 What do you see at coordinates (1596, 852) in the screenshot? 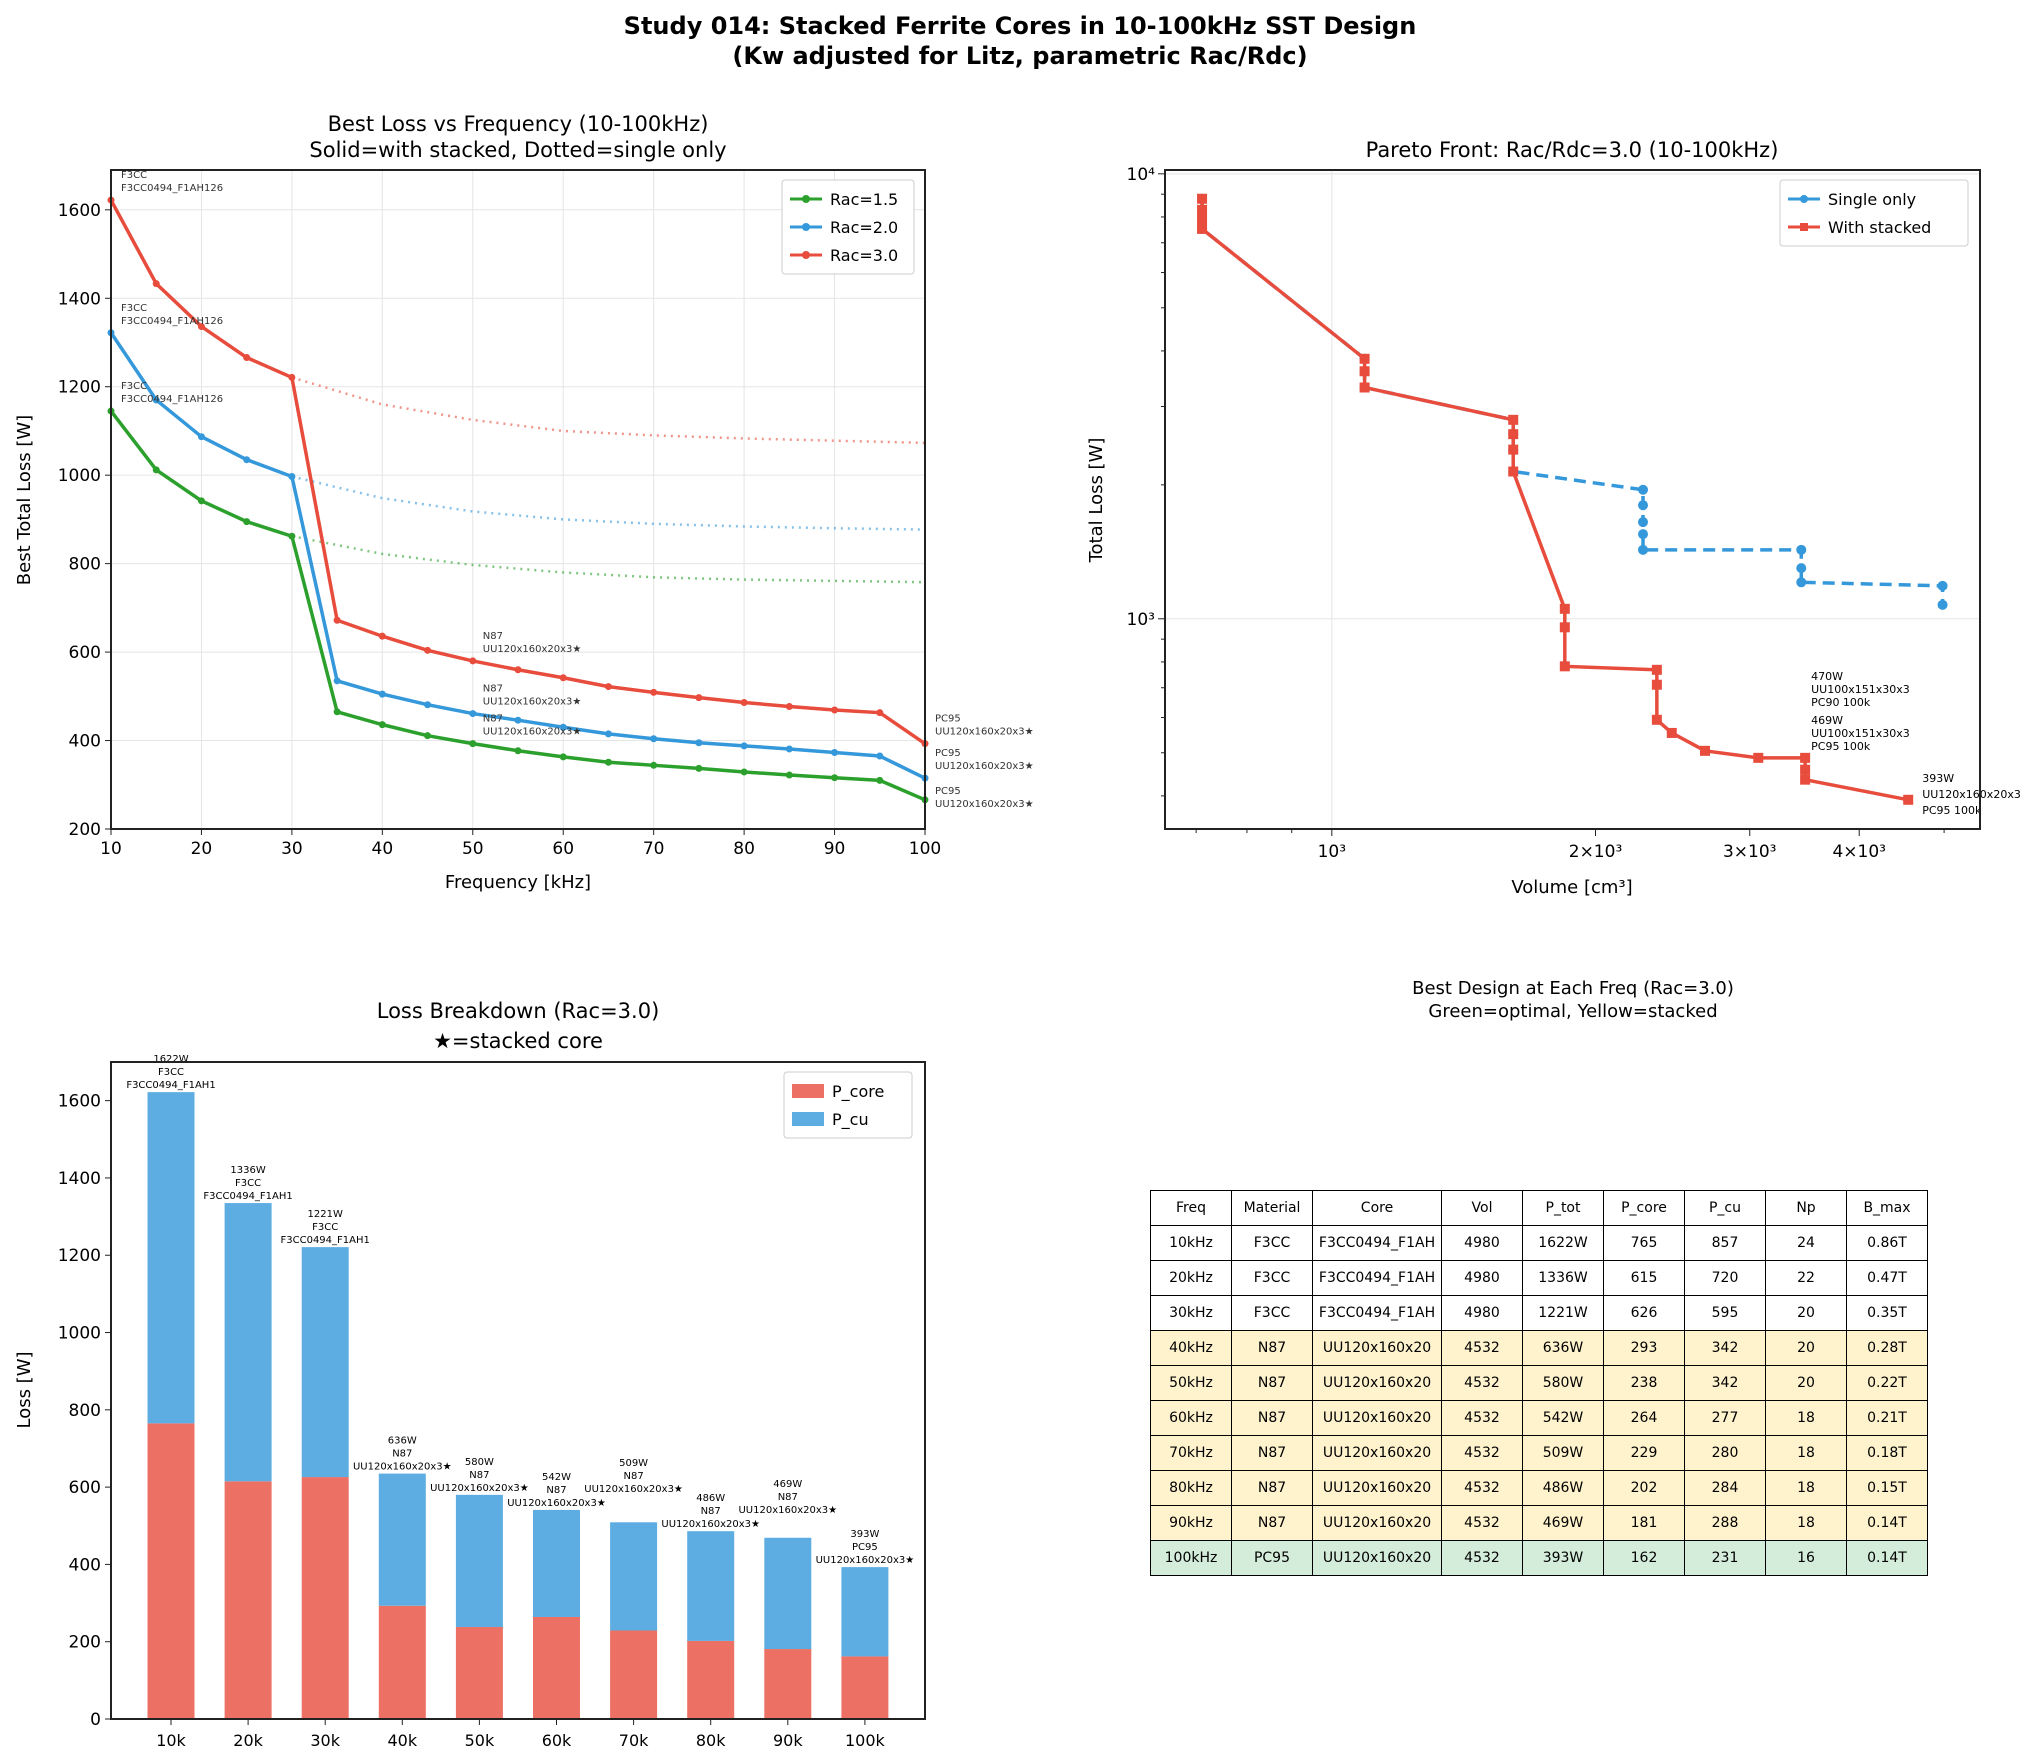
I see `x-tick-label: 2×10³` at bounding box center [1596, 852].